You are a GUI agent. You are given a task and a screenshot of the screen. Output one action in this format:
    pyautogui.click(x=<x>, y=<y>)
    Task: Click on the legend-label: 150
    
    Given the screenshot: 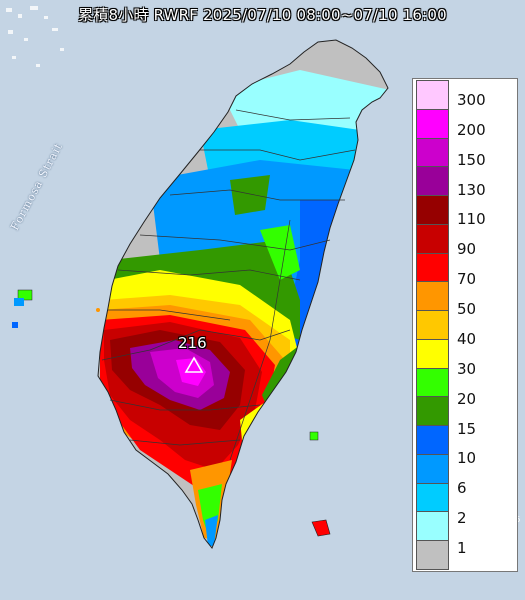 What is the action you would take?
    pyautogui.click(x=471, y=159)
    